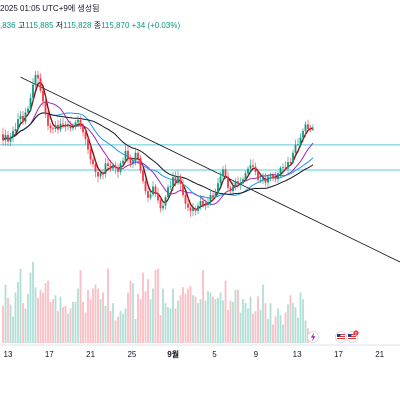 This screenshot has width=400, height=400. What do you see at coordinates (97, 25) in the screenshot?
I see `close-label: 종` at bounding box center [97, 25].